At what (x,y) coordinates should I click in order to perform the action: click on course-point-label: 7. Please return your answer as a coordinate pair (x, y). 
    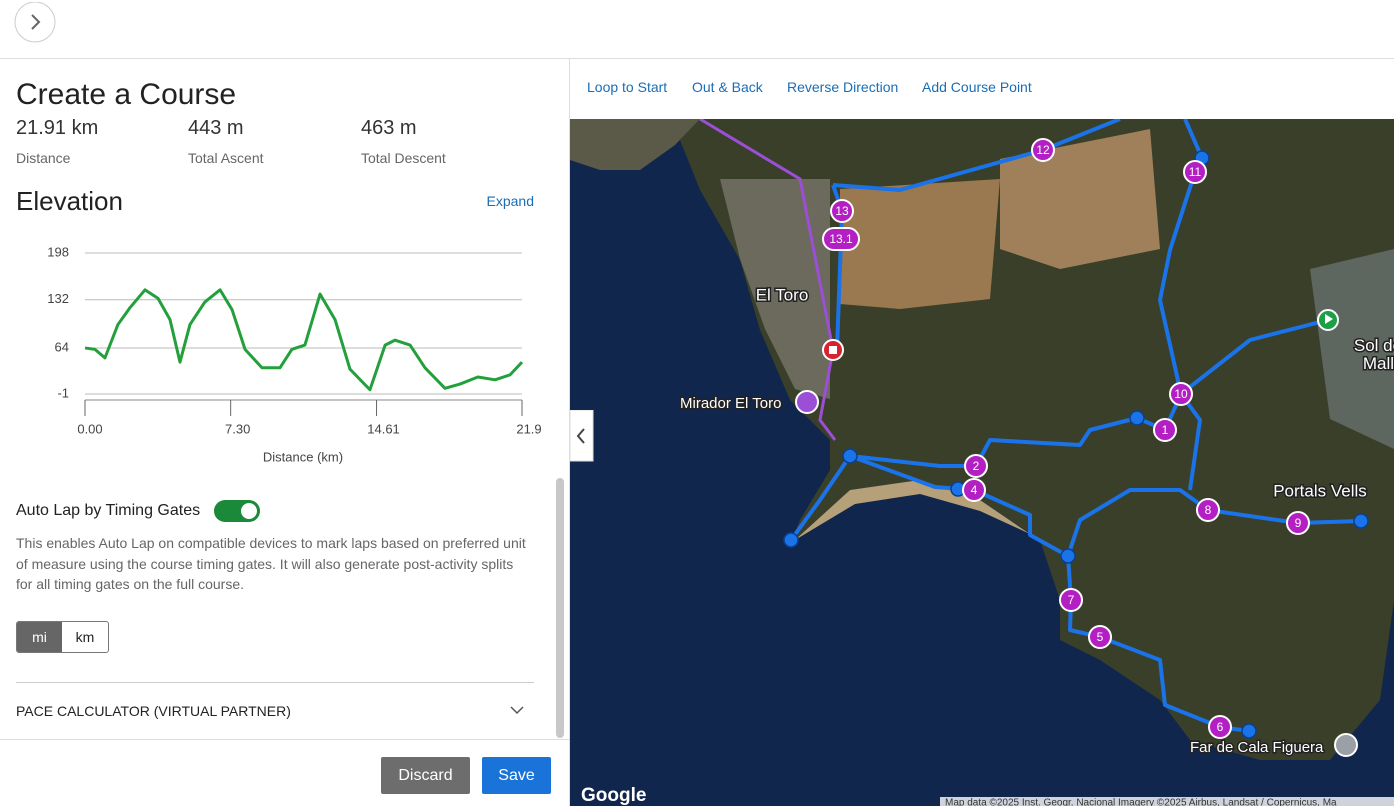
    Looking at the image, I should click on (1071, 600).